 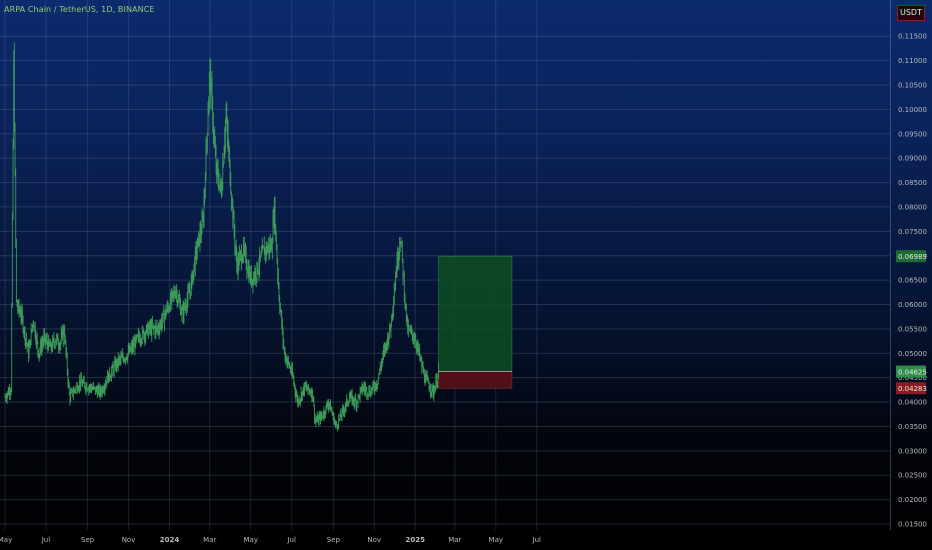 What do you see at coordinates (912, 525) in the screenshot?
I see `y-tick-label: 0.01500` at bounding box center [912, 525].